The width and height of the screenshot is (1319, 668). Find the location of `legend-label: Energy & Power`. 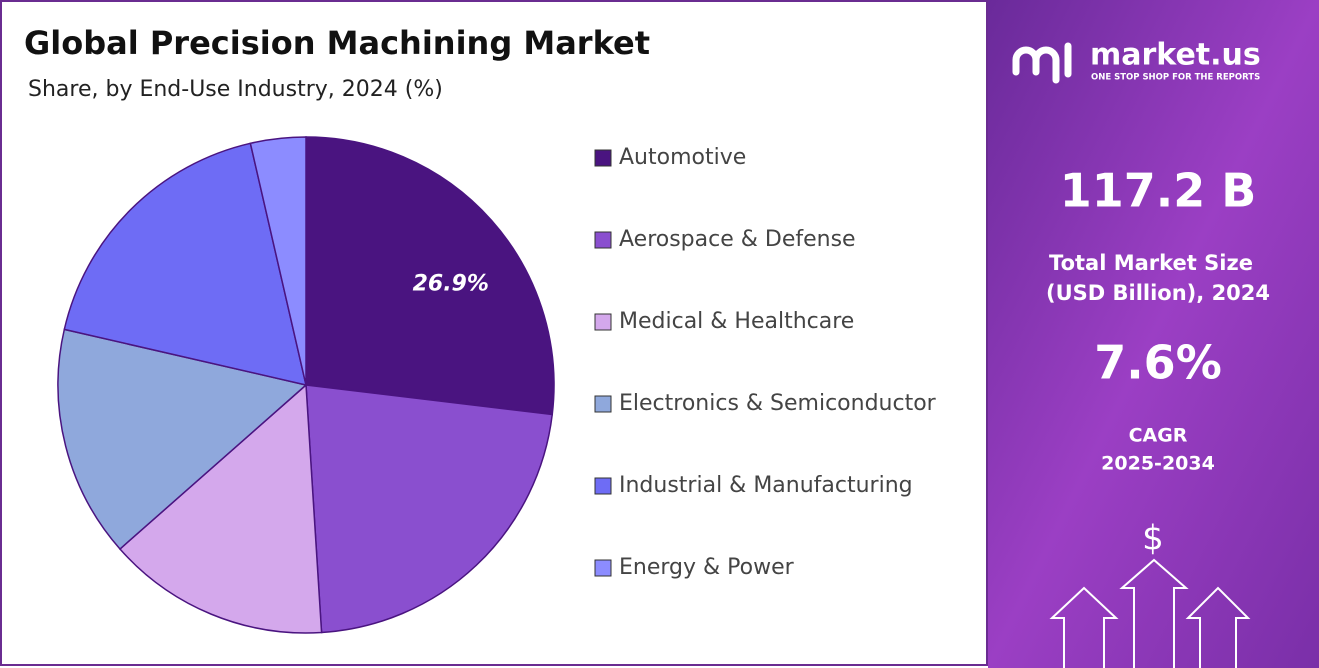

legend-label: Energy & Power is located at coordinates (707, 567).